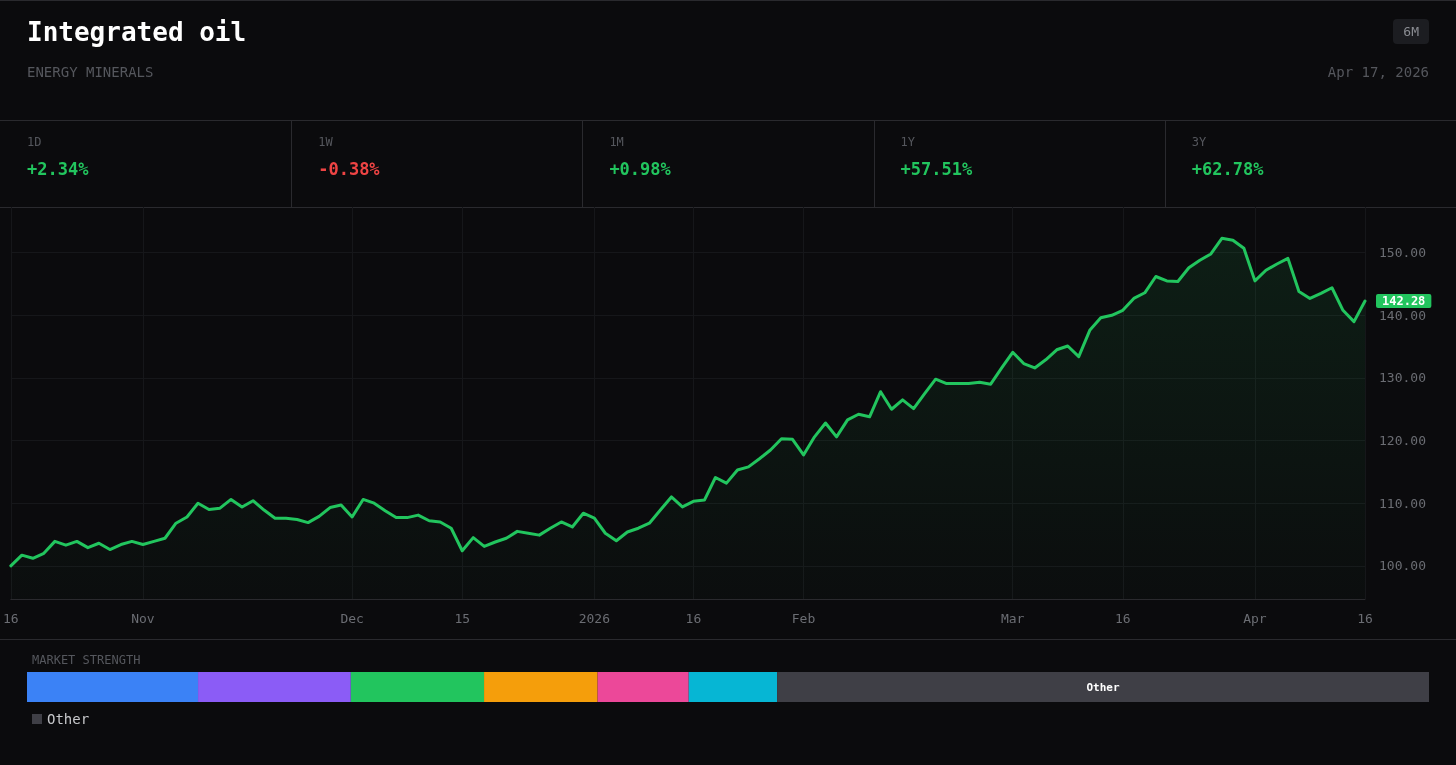 This screenshot has width=1456, height=765. What do you see at coordinates (908, 142) in the screenshot?
I see `category-label: 1Y` at bounding box center [908, 142].